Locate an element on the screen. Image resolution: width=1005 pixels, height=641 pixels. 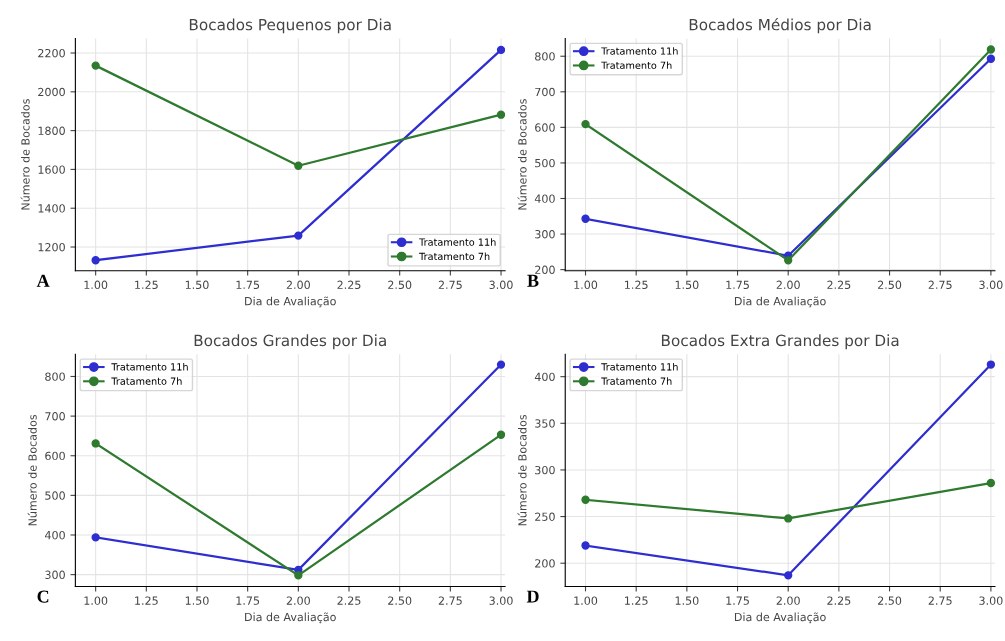
text: C is located at coordinates (43, 596).